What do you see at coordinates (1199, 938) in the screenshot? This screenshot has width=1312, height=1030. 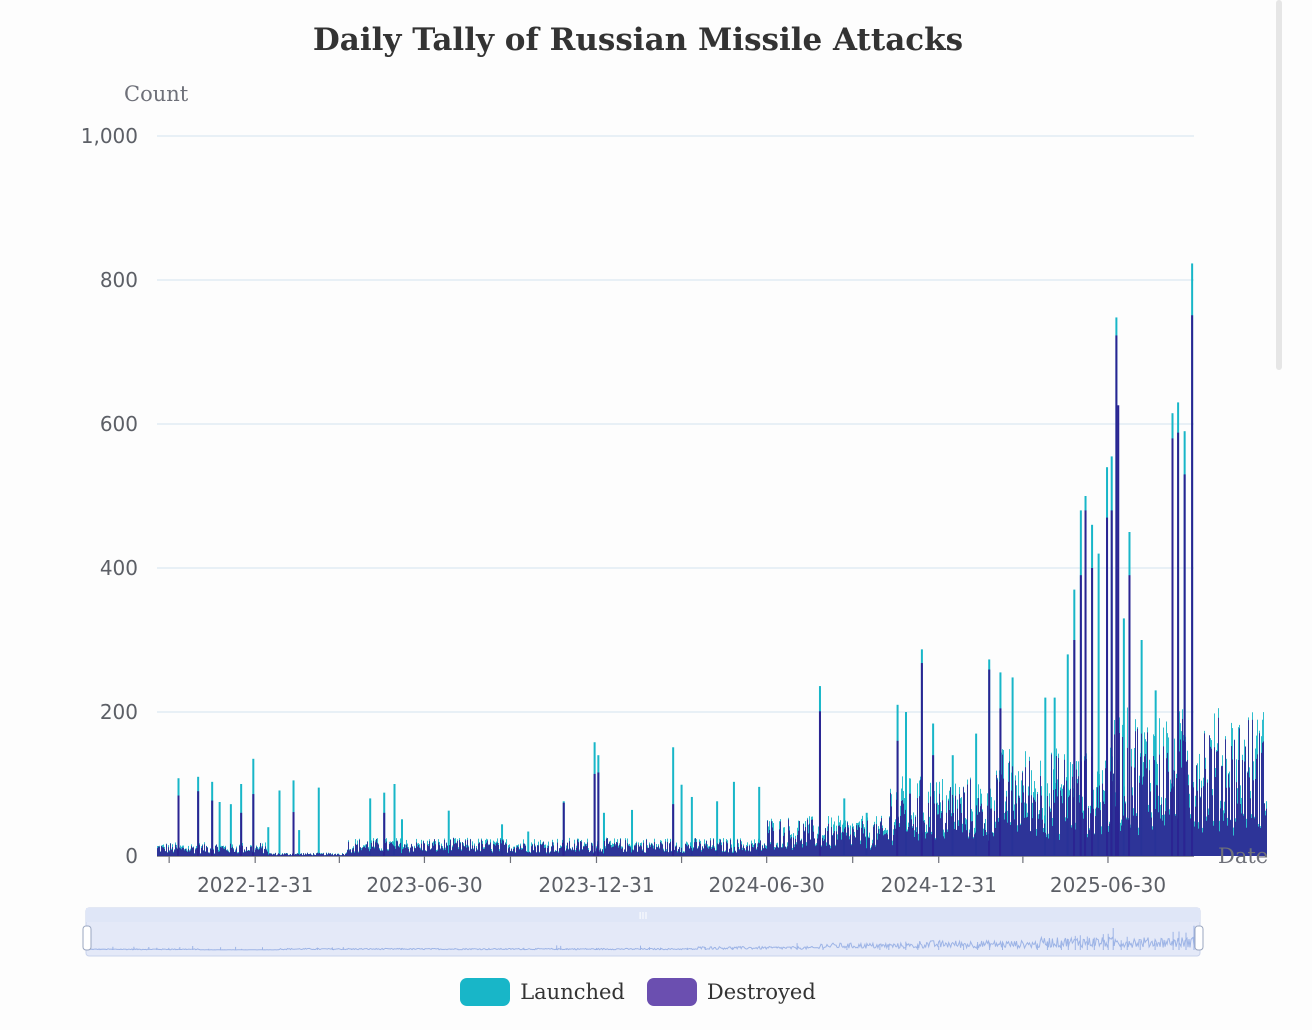 I see `zoom-right-handle` at bounding box center [1199, 938].